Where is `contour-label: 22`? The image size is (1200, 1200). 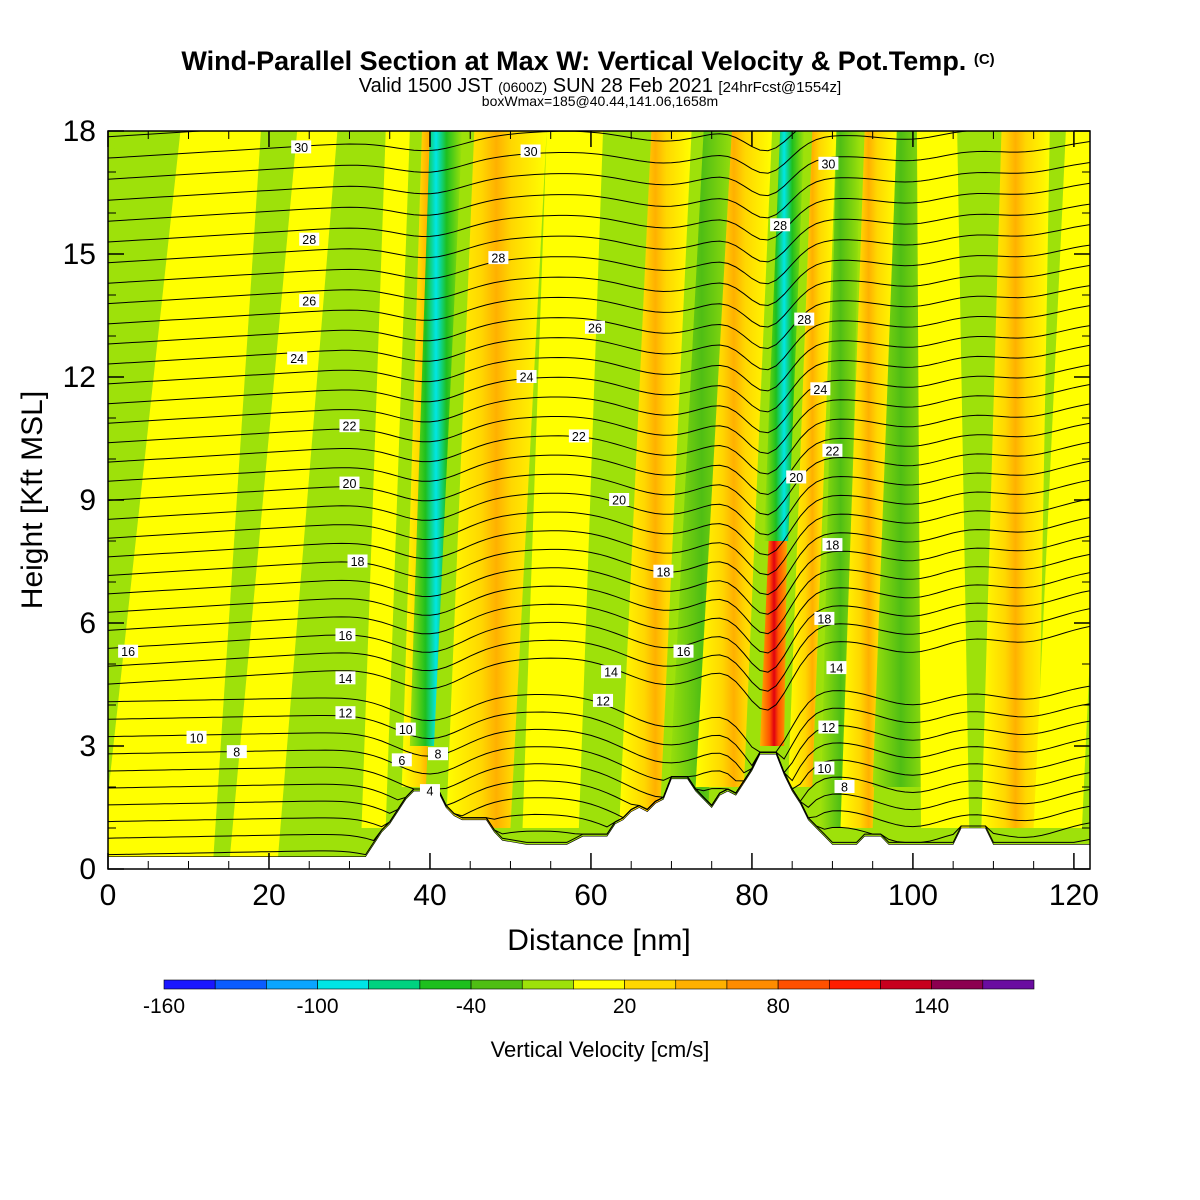
contour-label: 22 is located at coordinates (349, 426).